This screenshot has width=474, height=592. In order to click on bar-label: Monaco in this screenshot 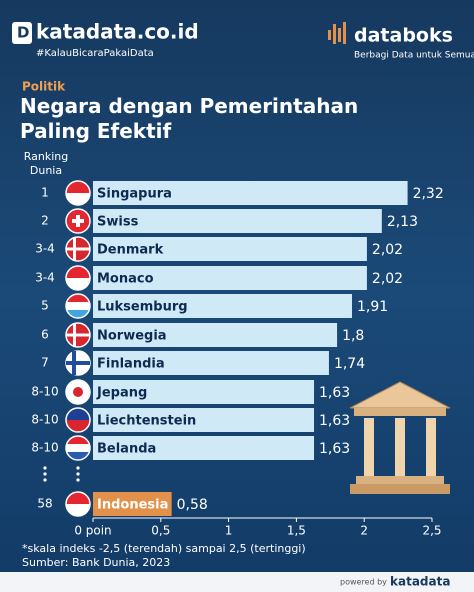, I will do `click(125, 279)`.